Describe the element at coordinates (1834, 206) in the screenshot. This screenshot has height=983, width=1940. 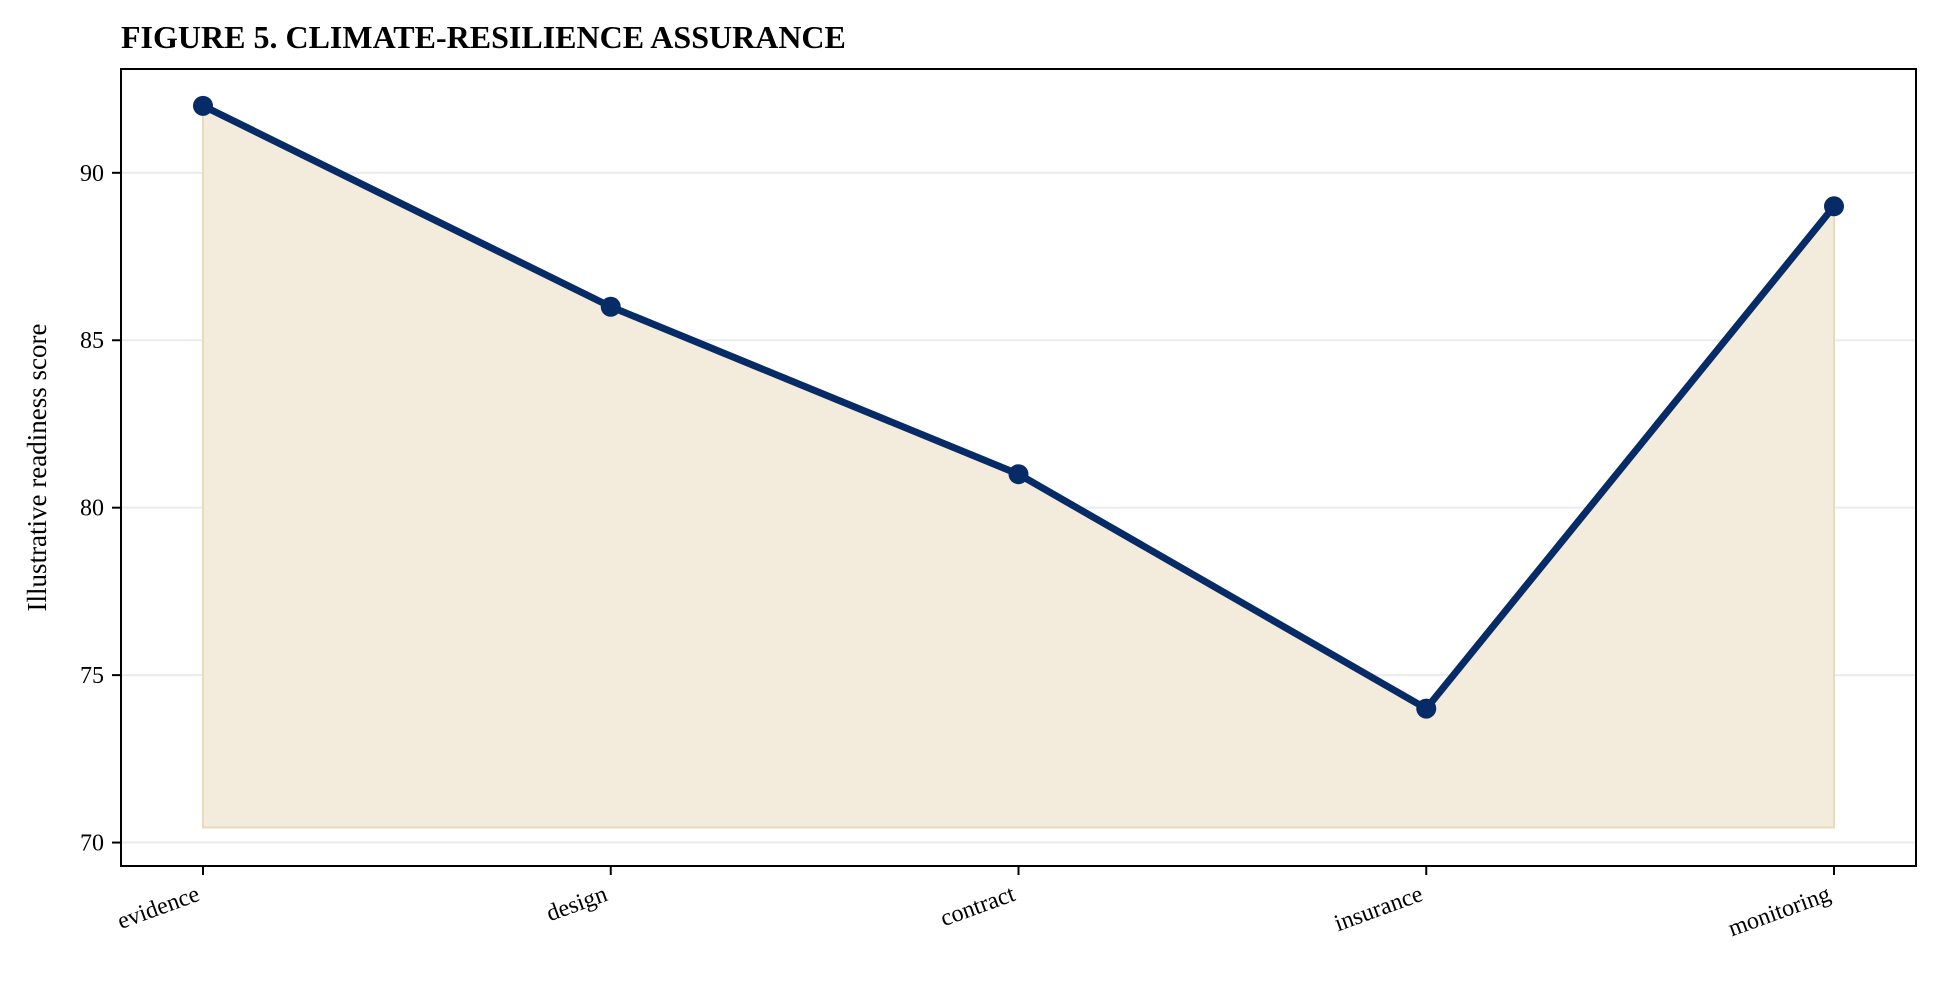
I see `data-point-monitoring` at that location.